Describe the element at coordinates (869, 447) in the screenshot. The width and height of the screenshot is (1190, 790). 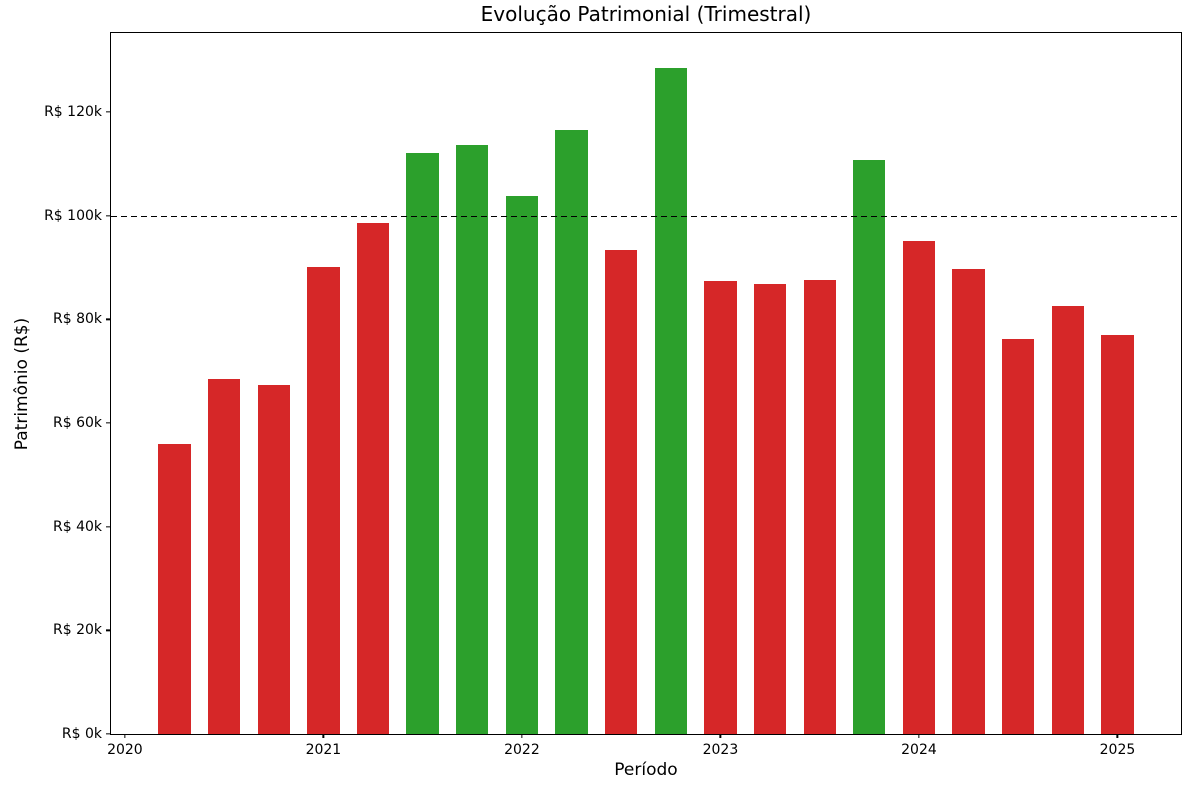
I see `bar-2023Q4` at that location.